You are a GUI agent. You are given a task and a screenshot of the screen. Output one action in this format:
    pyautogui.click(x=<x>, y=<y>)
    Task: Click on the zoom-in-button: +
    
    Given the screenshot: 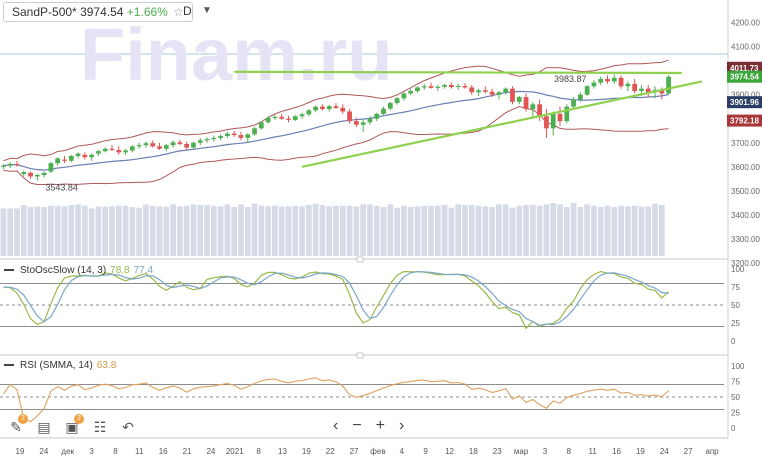 What is the action you would take?
    pyautogui.click(x=380, y=425)
    